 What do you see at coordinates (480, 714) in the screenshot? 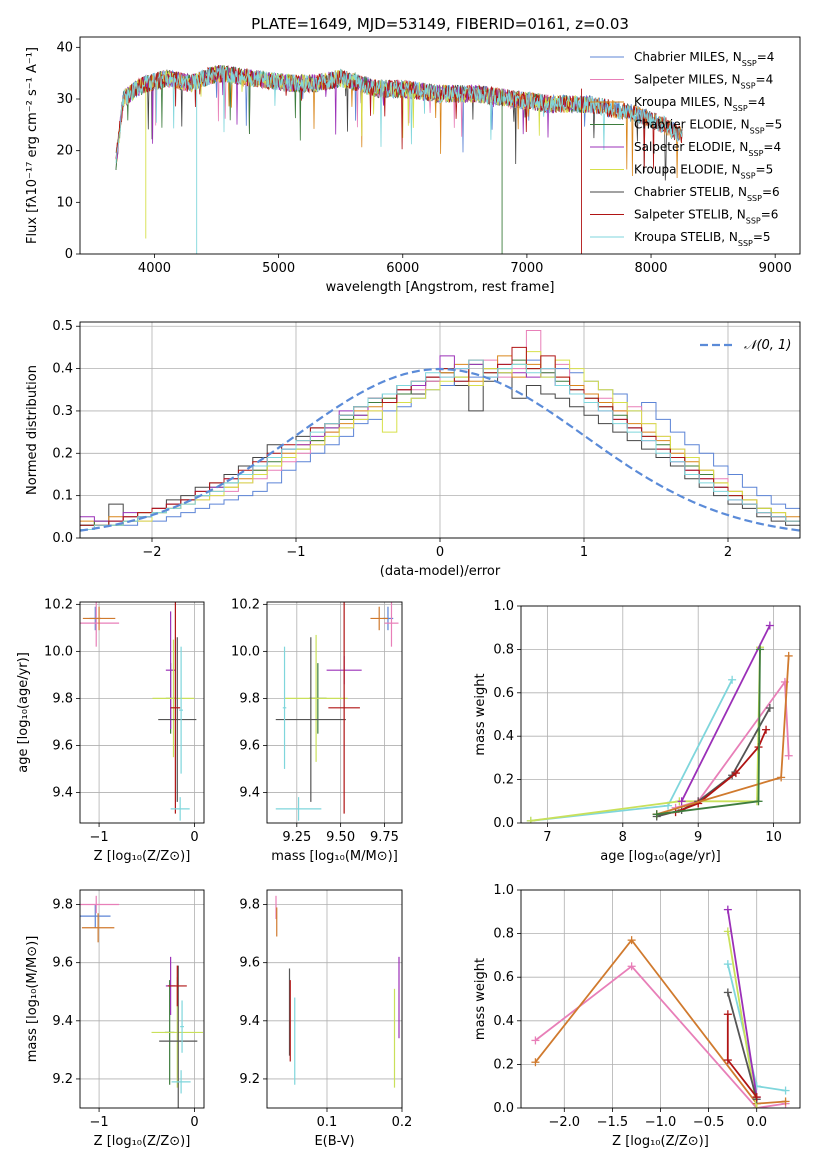
I see `y-axis-label: mass weight` at bounding box center [480, 714].